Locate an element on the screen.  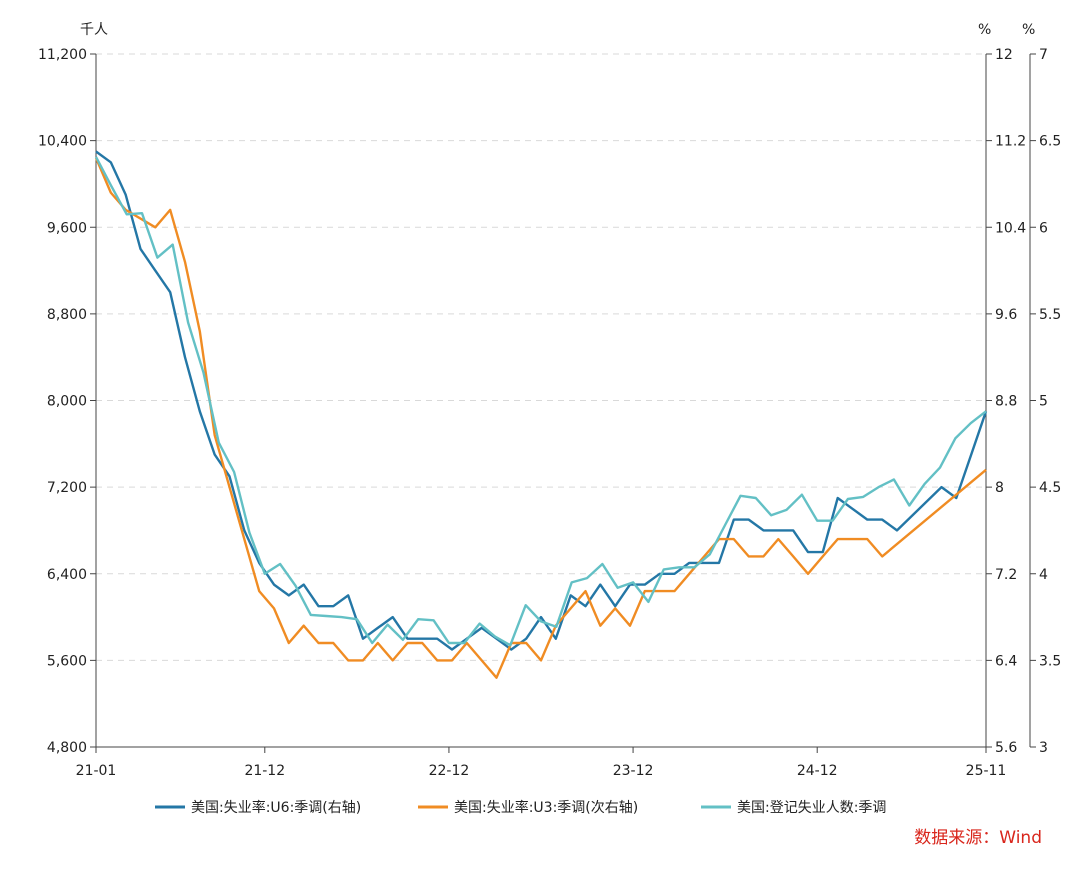
left-tick-label: 5,600 is located at coordinates (67, 661).